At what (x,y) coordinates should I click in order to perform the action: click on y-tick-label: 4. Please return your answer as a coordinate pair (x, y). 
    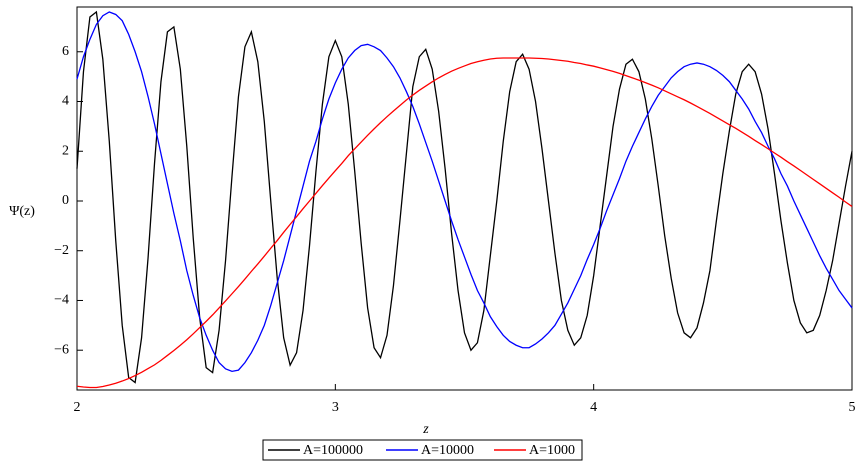
    Looking at the image, I should click on (65, 101).